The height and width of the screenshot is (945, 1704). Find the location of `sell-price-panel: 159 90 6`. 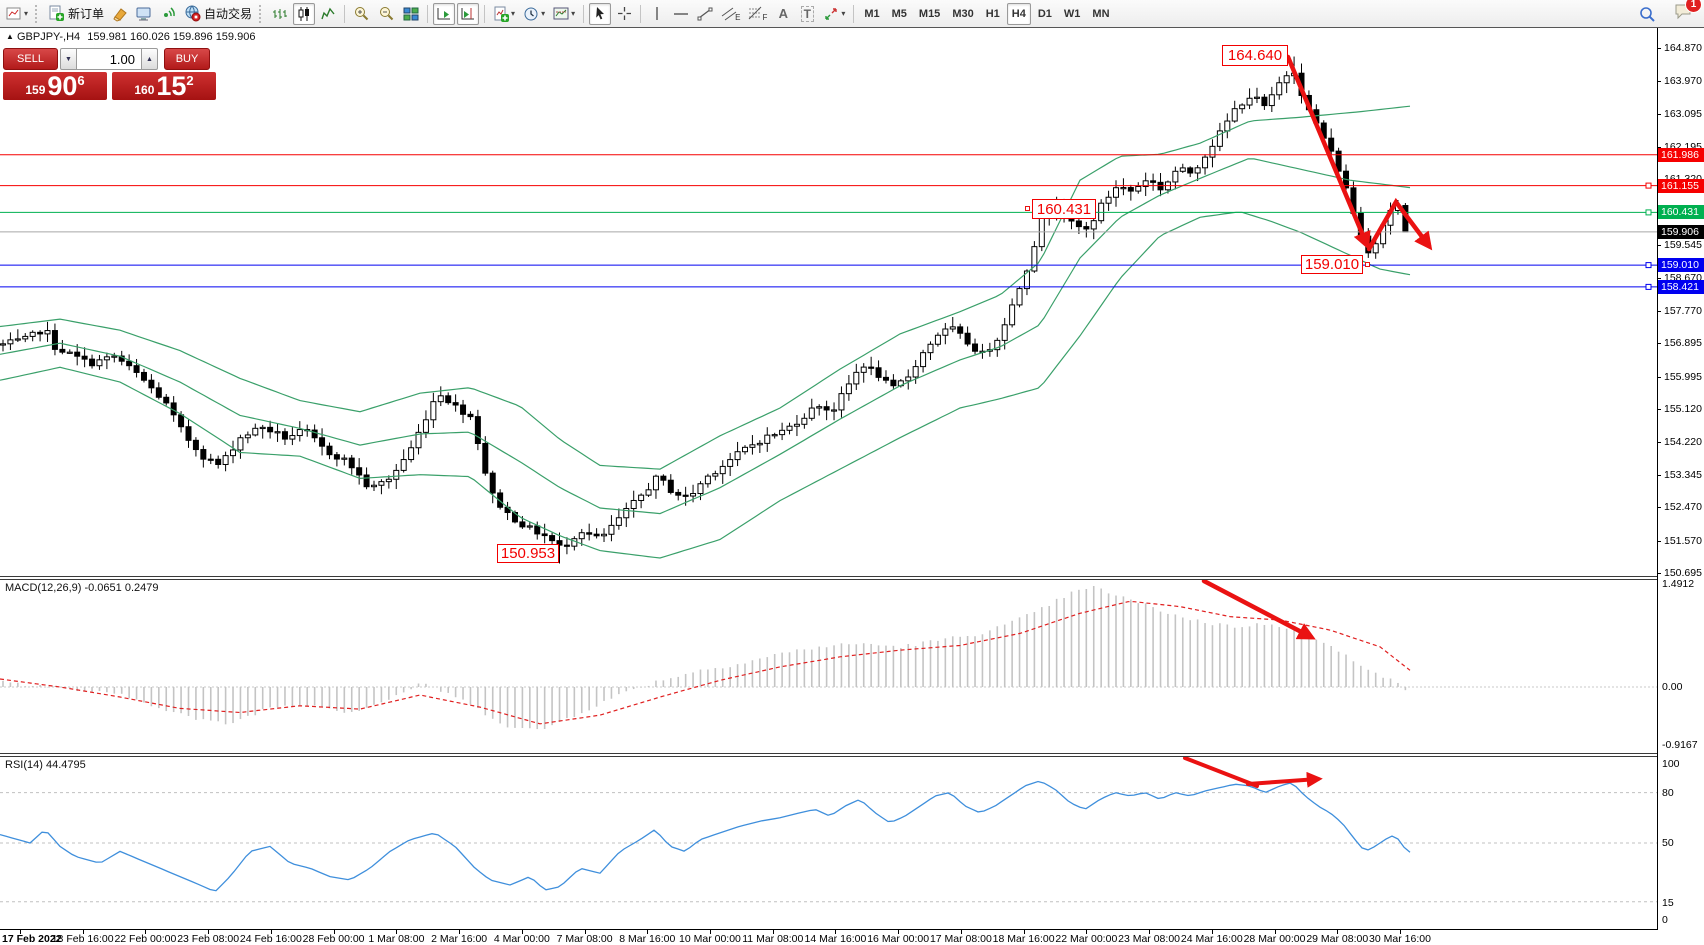

sell-price-panel: 159 90 6 is located at coordinates (55, 86).